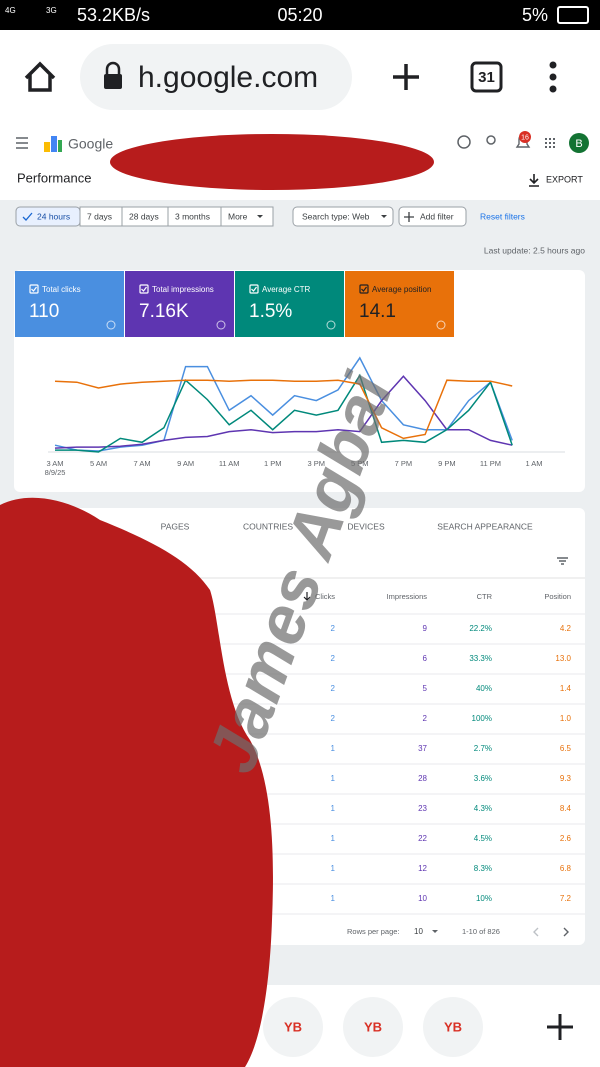  Describe the element at coordinates (557, 596) in the screenshot. I see `column-header: Position` at that location.